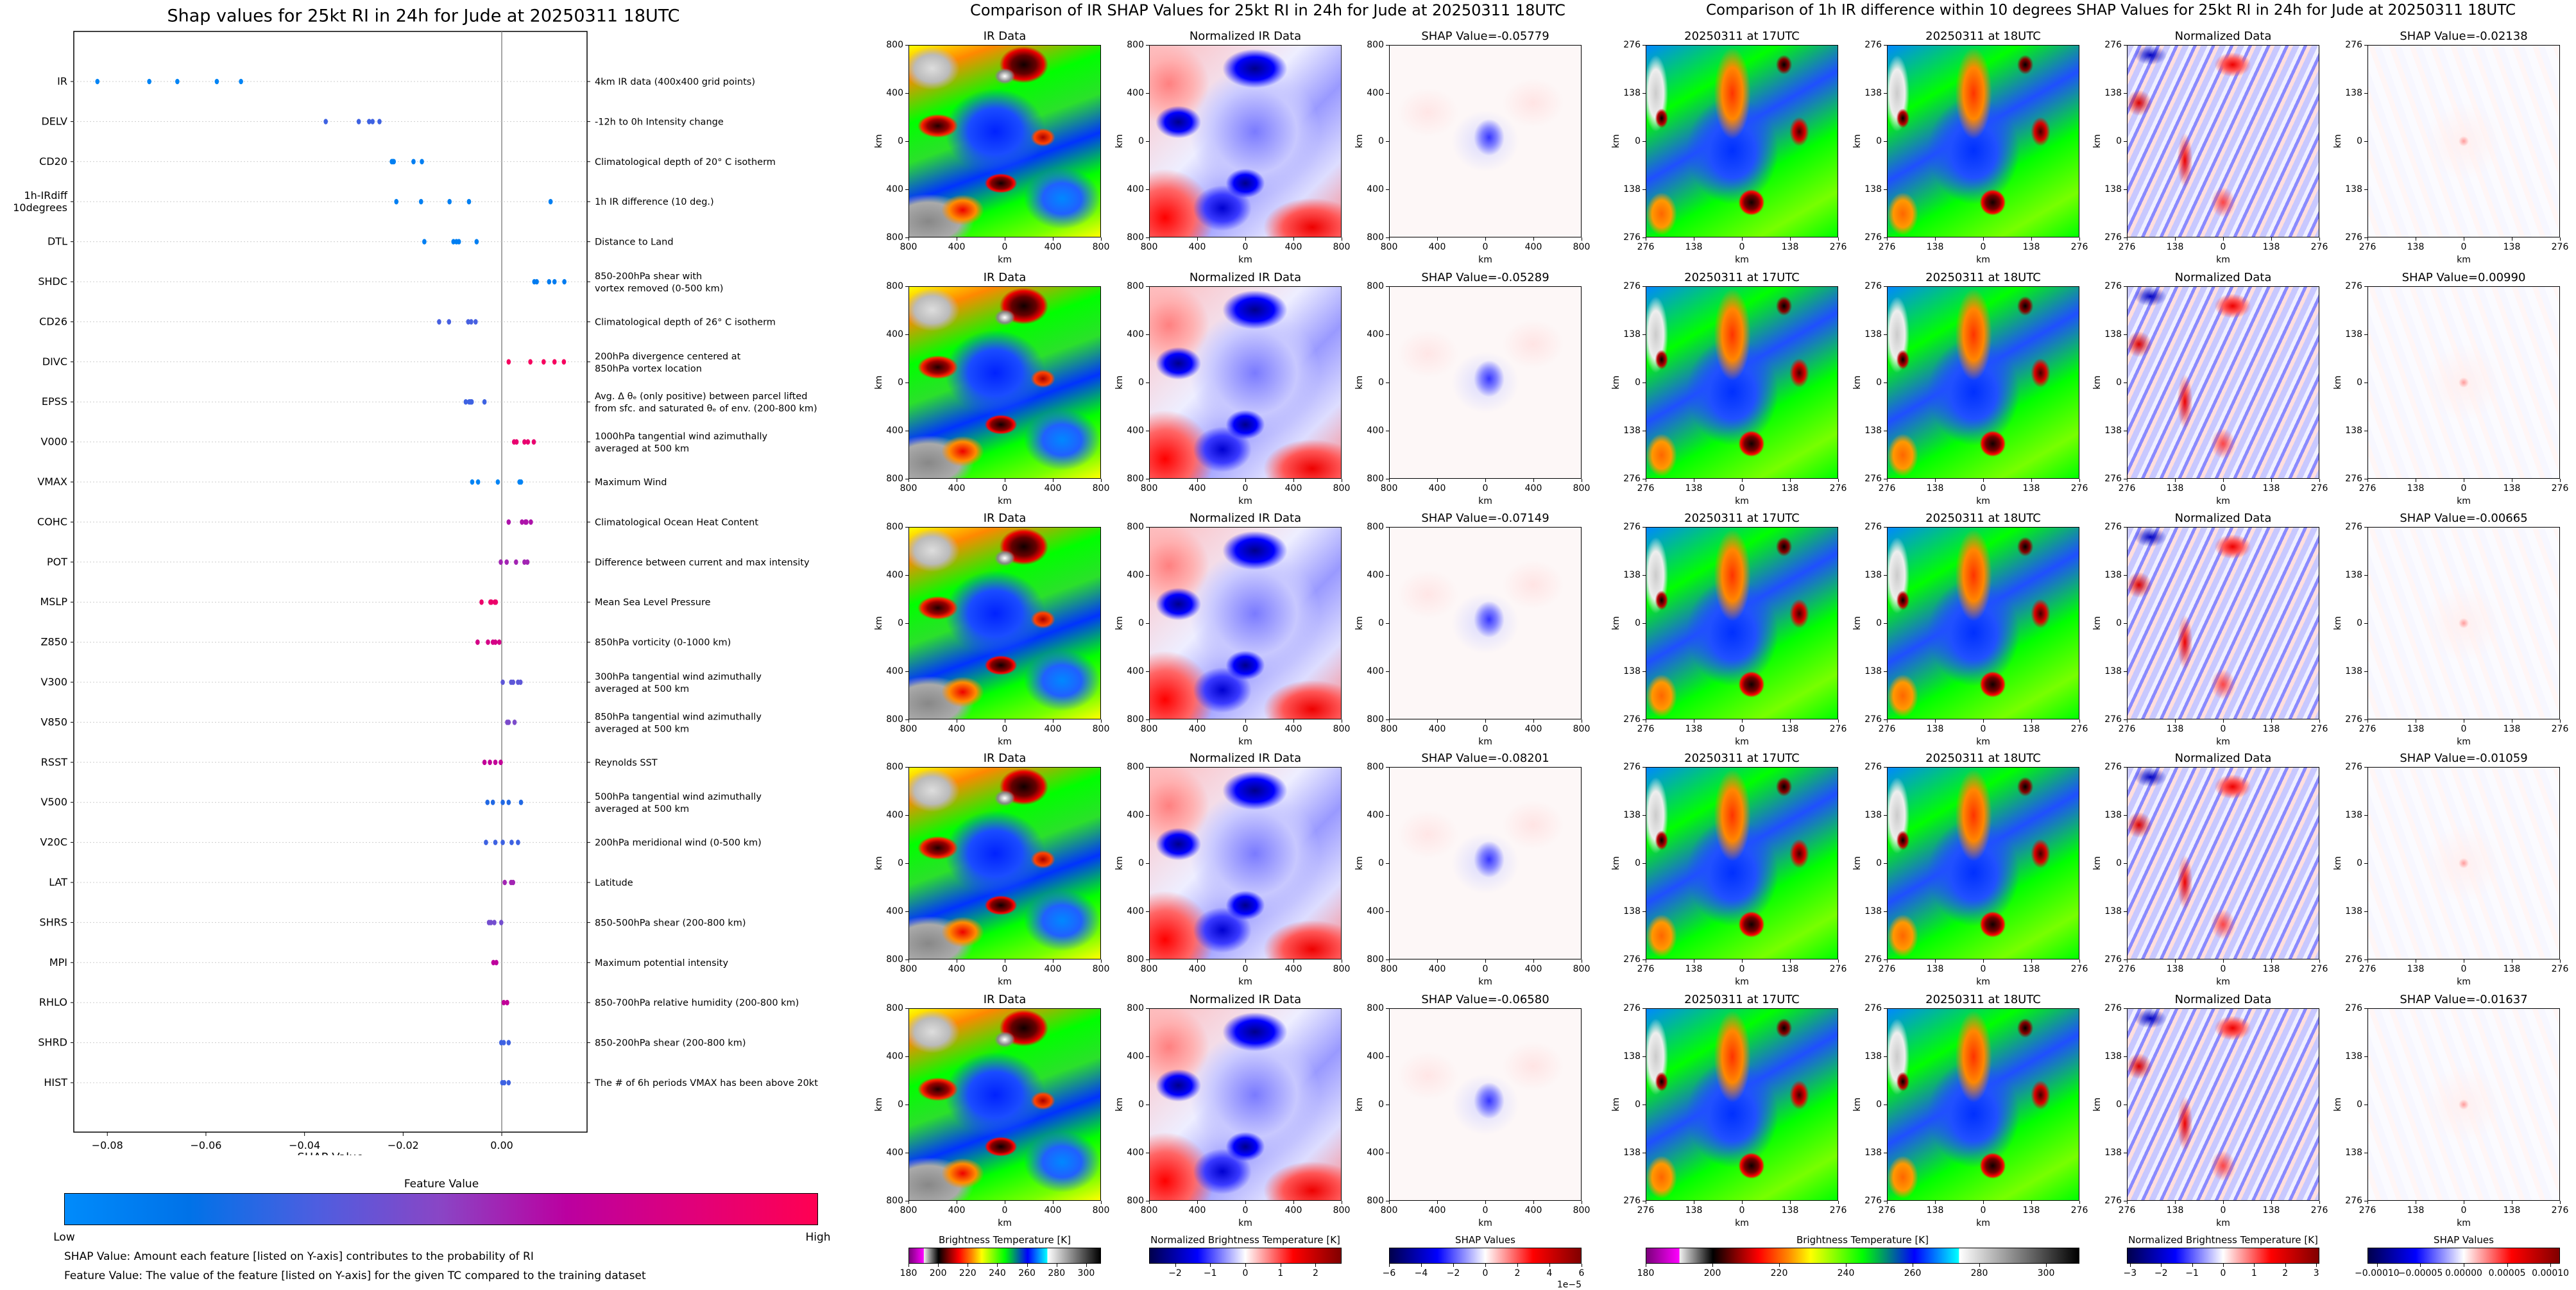 The image size is (2576, 1290). What do you see at coordinates (1005, 36) in the screenshot?
I see `panel-title: IR Data` at bounding box center [1005, 36].